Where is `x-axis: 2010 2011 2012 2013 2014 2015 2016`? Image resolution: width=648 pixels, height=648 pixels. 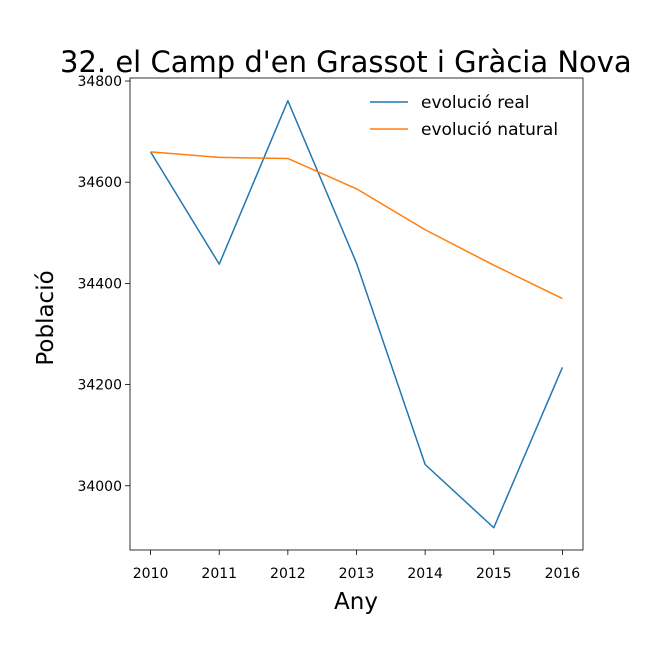
x-axis: 2010 2011 2012 2013 2014 2015 2016 is located at coordinates (357, 566).